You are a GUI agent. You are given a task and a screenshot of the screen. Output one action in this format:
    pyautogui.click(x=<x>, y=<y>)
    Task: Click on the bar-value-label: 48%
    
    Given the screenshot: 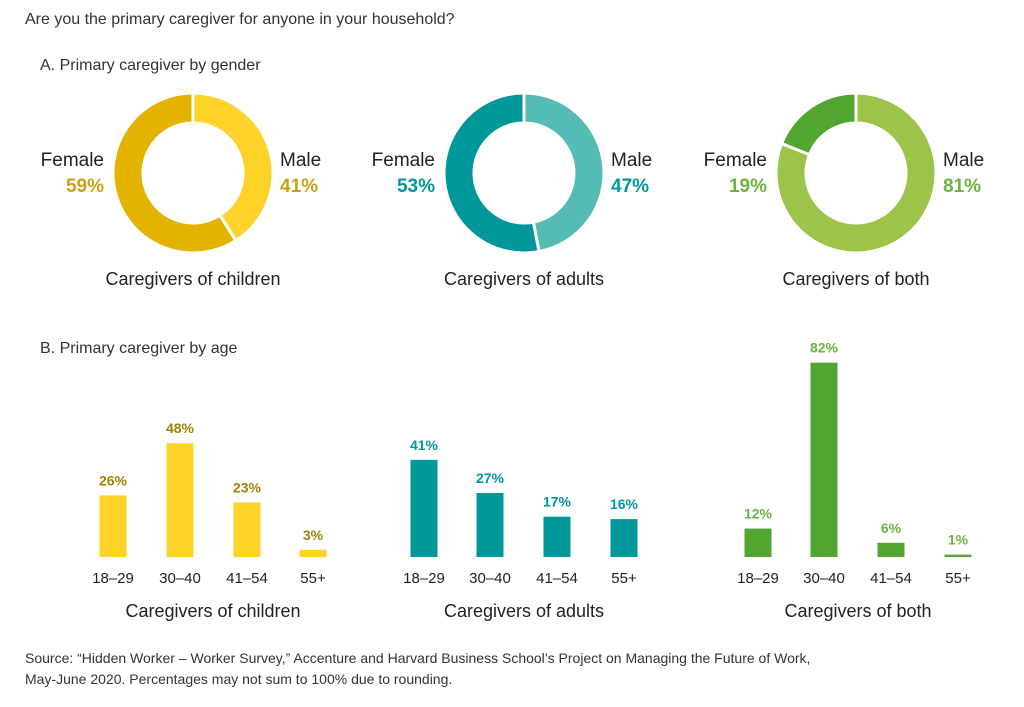 What is the action you would take?
    pyautogui.click(x=180, y=428)
    